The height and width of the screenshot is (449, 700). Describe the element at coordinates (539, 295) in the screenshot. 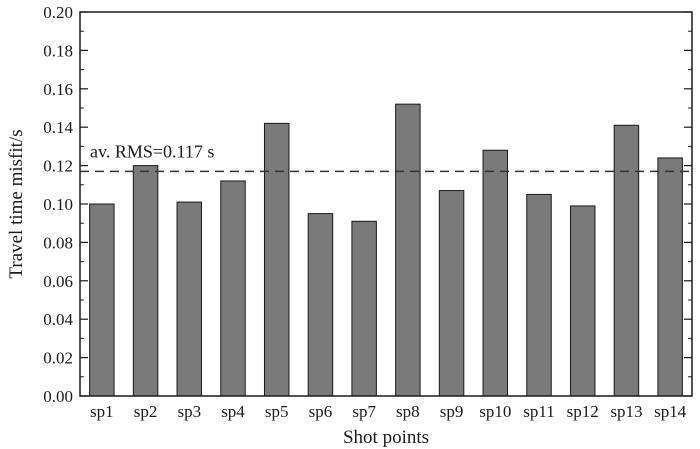

I see `bar-sp11` at that location.